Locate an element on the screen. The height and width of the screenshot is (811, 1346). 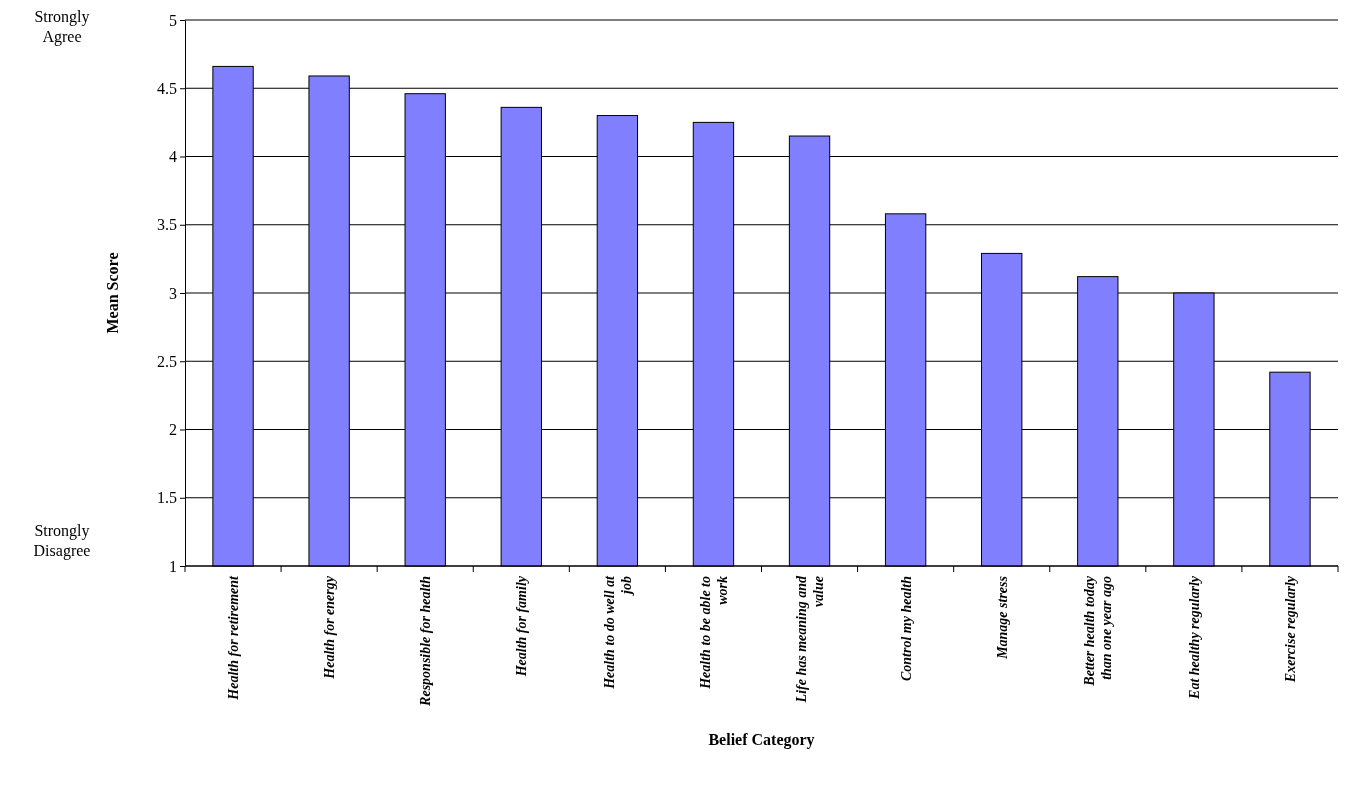
text: Strongly Agree is located at coordinates (62, 27).